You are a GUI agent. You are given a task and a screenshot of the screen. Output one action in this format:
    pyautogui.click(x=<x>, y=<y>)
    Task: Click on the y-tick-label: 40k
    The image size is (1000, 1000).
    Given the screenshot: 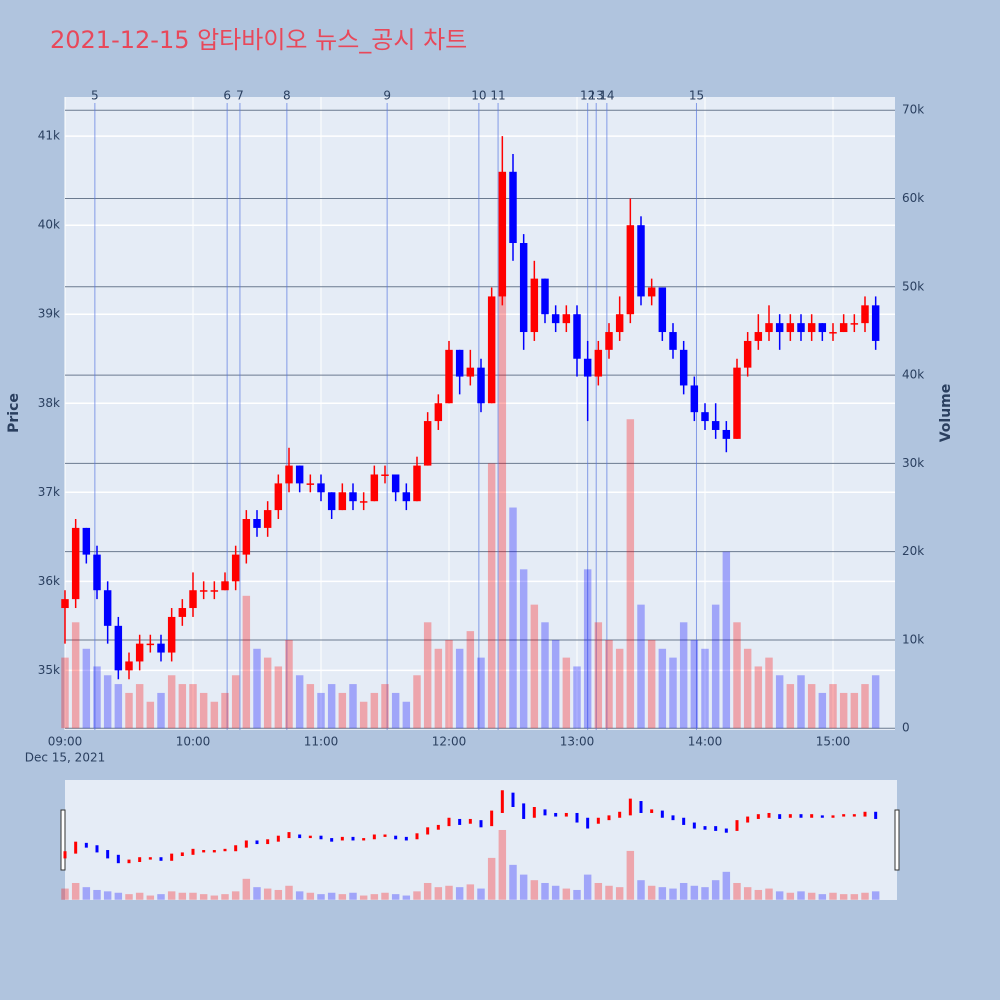 What is the action you would take?
    pyautogui.click(x=49, y=225)
    